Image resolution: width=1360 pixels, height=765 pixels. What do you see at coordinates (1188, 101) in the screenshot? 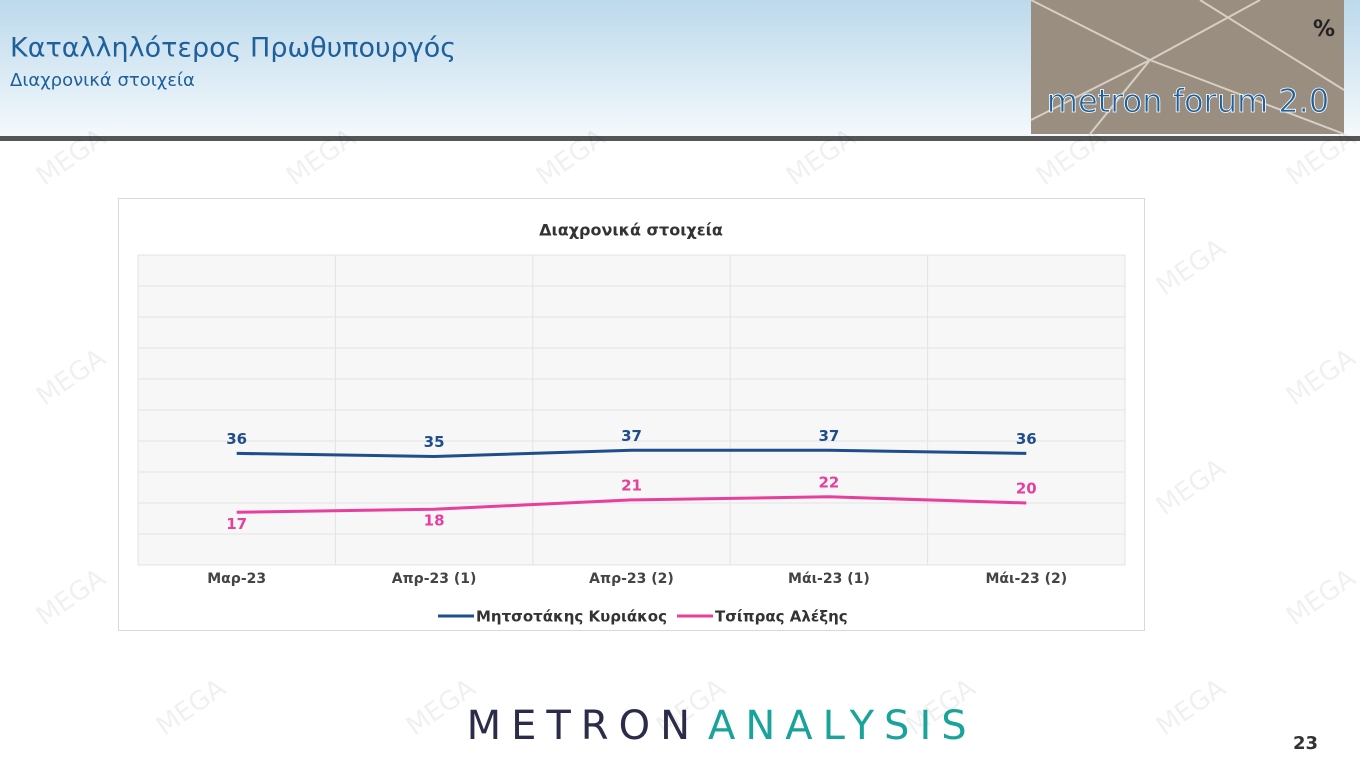
I see `logo-text: metron forum 2.0` at bounding box center [1188, 101].